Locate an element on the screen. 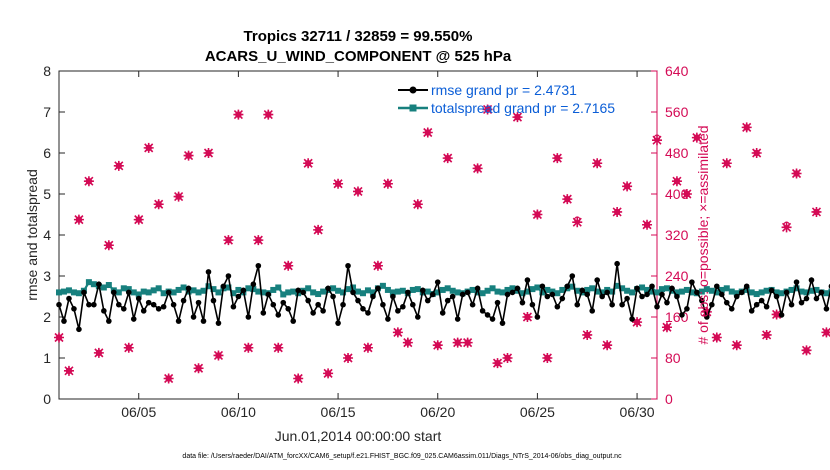 The image size is (830, 470). y-tick-label-left: 3 is located at coordinates (47, 276).